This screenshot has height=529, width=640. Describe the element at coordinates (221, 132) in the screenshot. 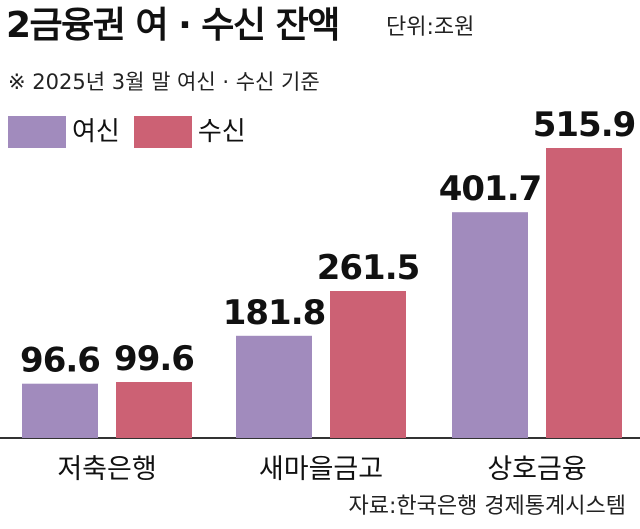

I see `legend-label-deposits: 수신` at that location.